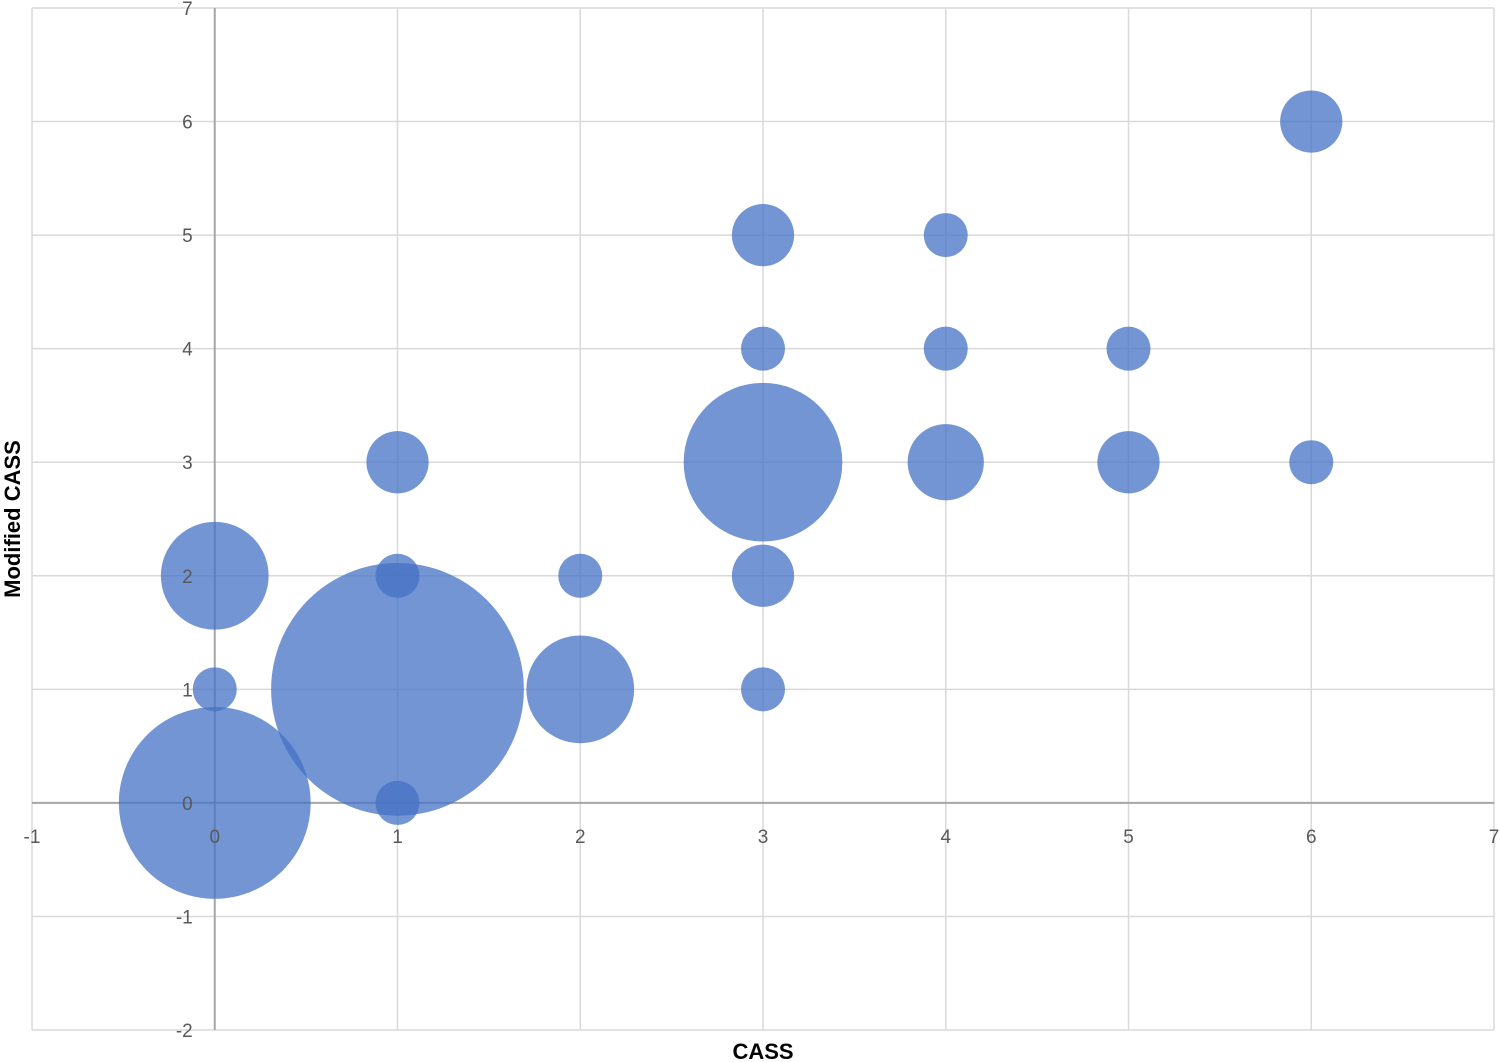  I want to click on x-tick-label: -1, so click(32, 837).